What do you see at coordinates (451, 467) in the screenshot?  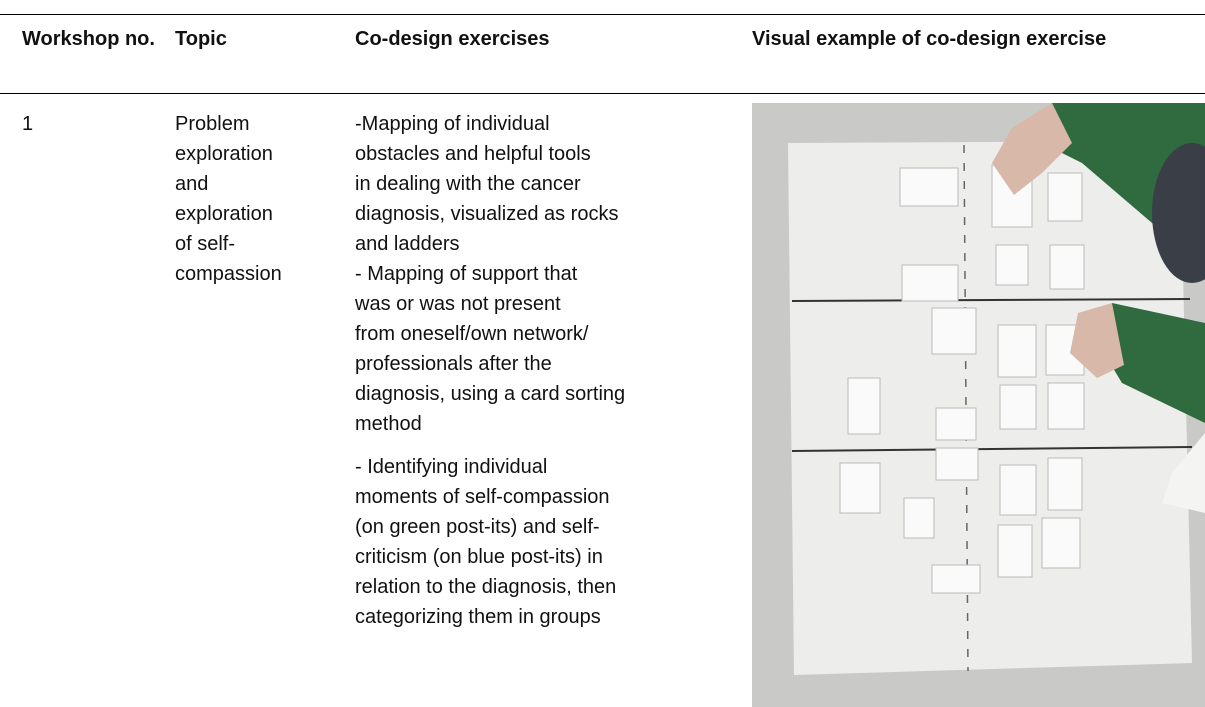 I see `exercise-line: - Identifying individual` at bounding box center [451, 467].